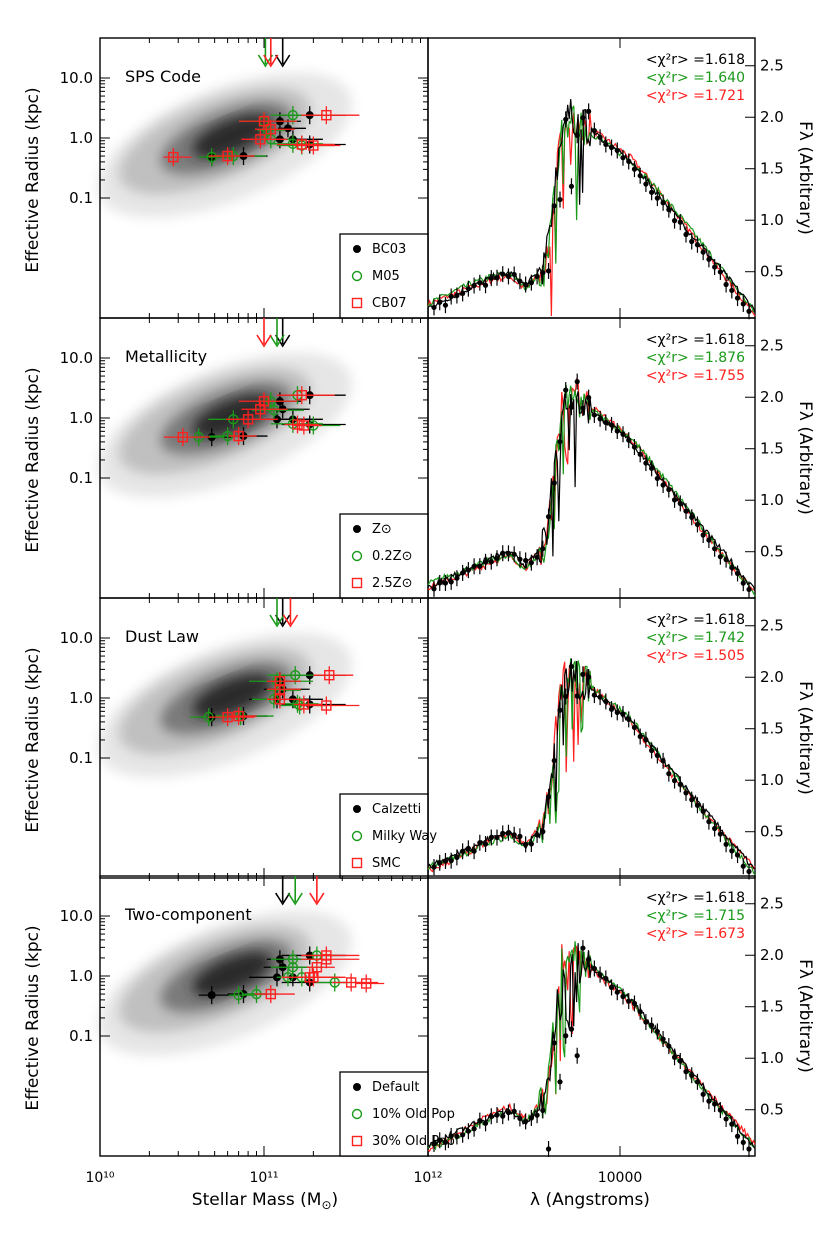 This screenshot has height=1240, width=830. I want to click on legend-label: Milky Way, so click(404, 836).